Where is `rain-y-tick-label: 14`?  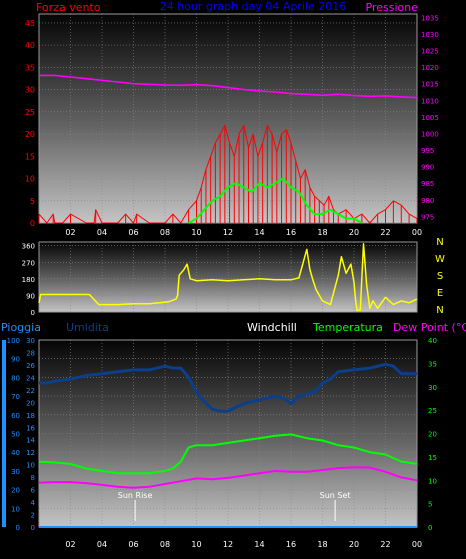
rain-y-tick-label: 14 is located at coordinates (30, 441).